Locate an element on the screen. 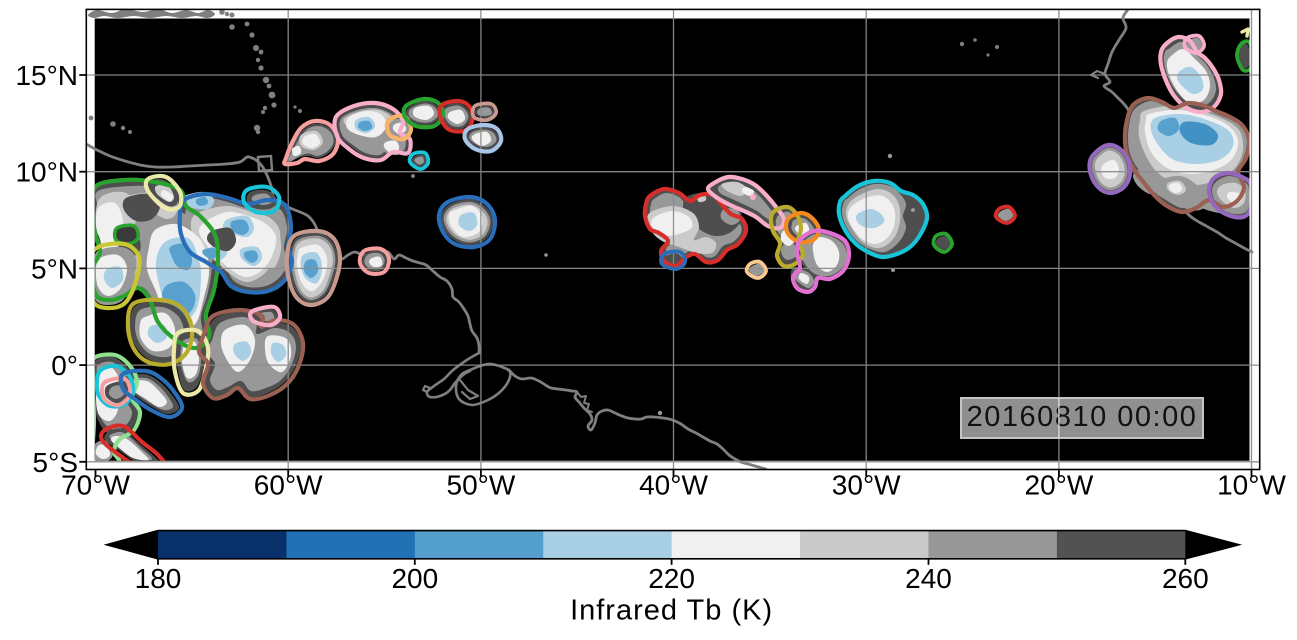 The height and width of the screenshot is (640, 1297). svg-text: 40°W is located at coordinates (673, 485).